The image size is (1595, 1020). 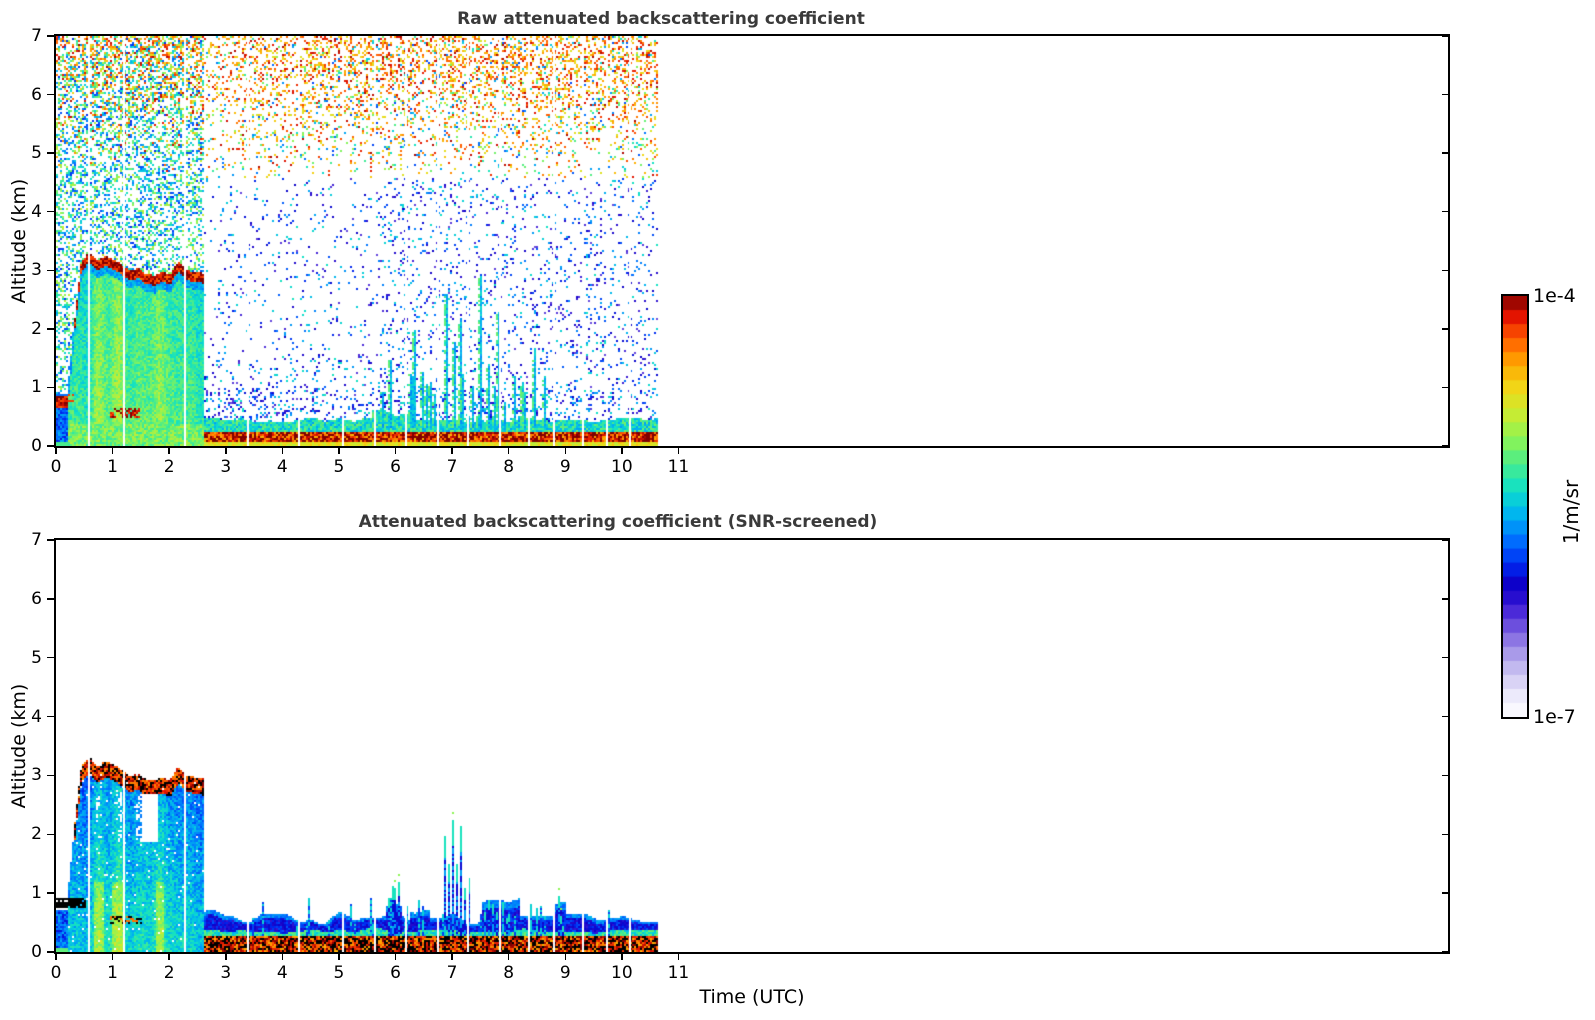 I want to click on colorbar-units-label: 1/m/sr, so click(x=1571, y=512).